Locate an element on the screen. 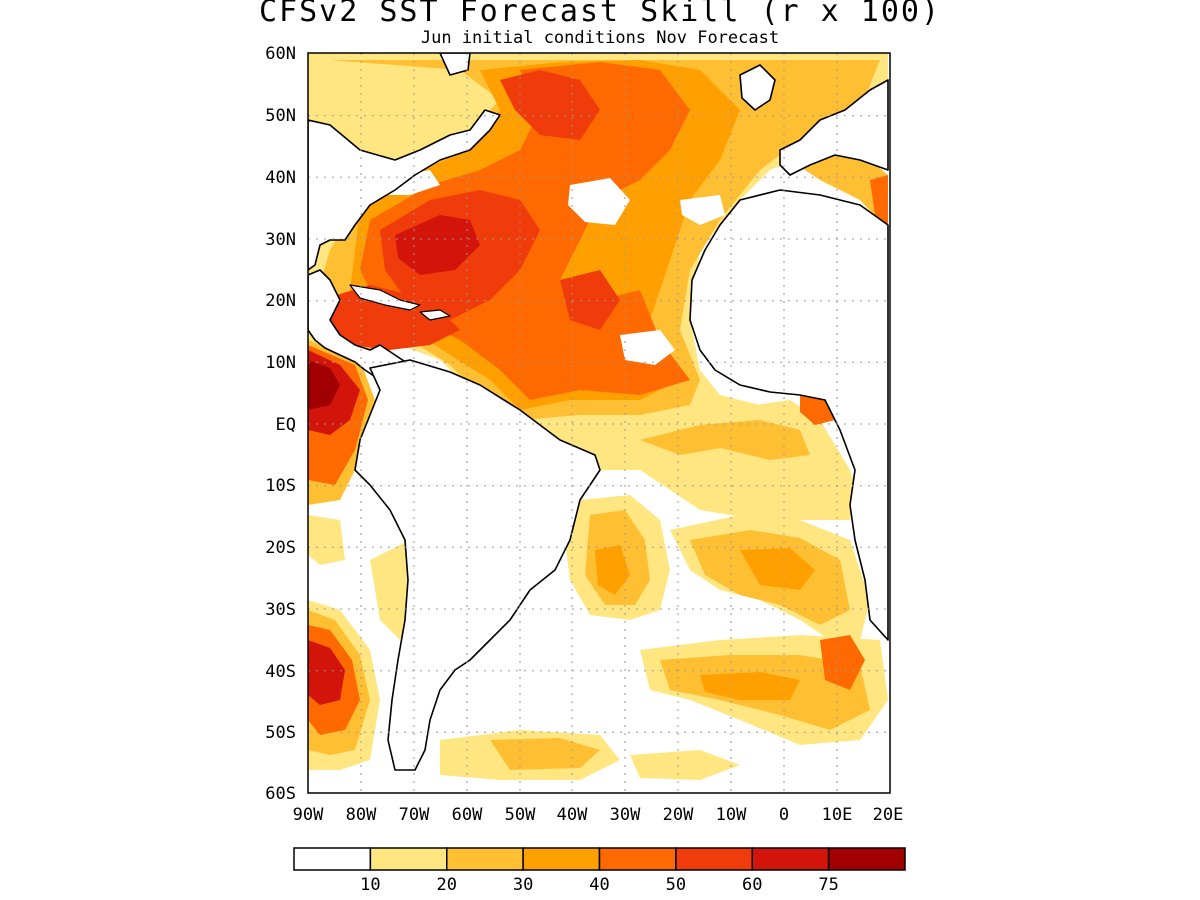 The height and width of the screenshot is (900, 1200). lon-label: 10E is located at coordinates (837, 815).